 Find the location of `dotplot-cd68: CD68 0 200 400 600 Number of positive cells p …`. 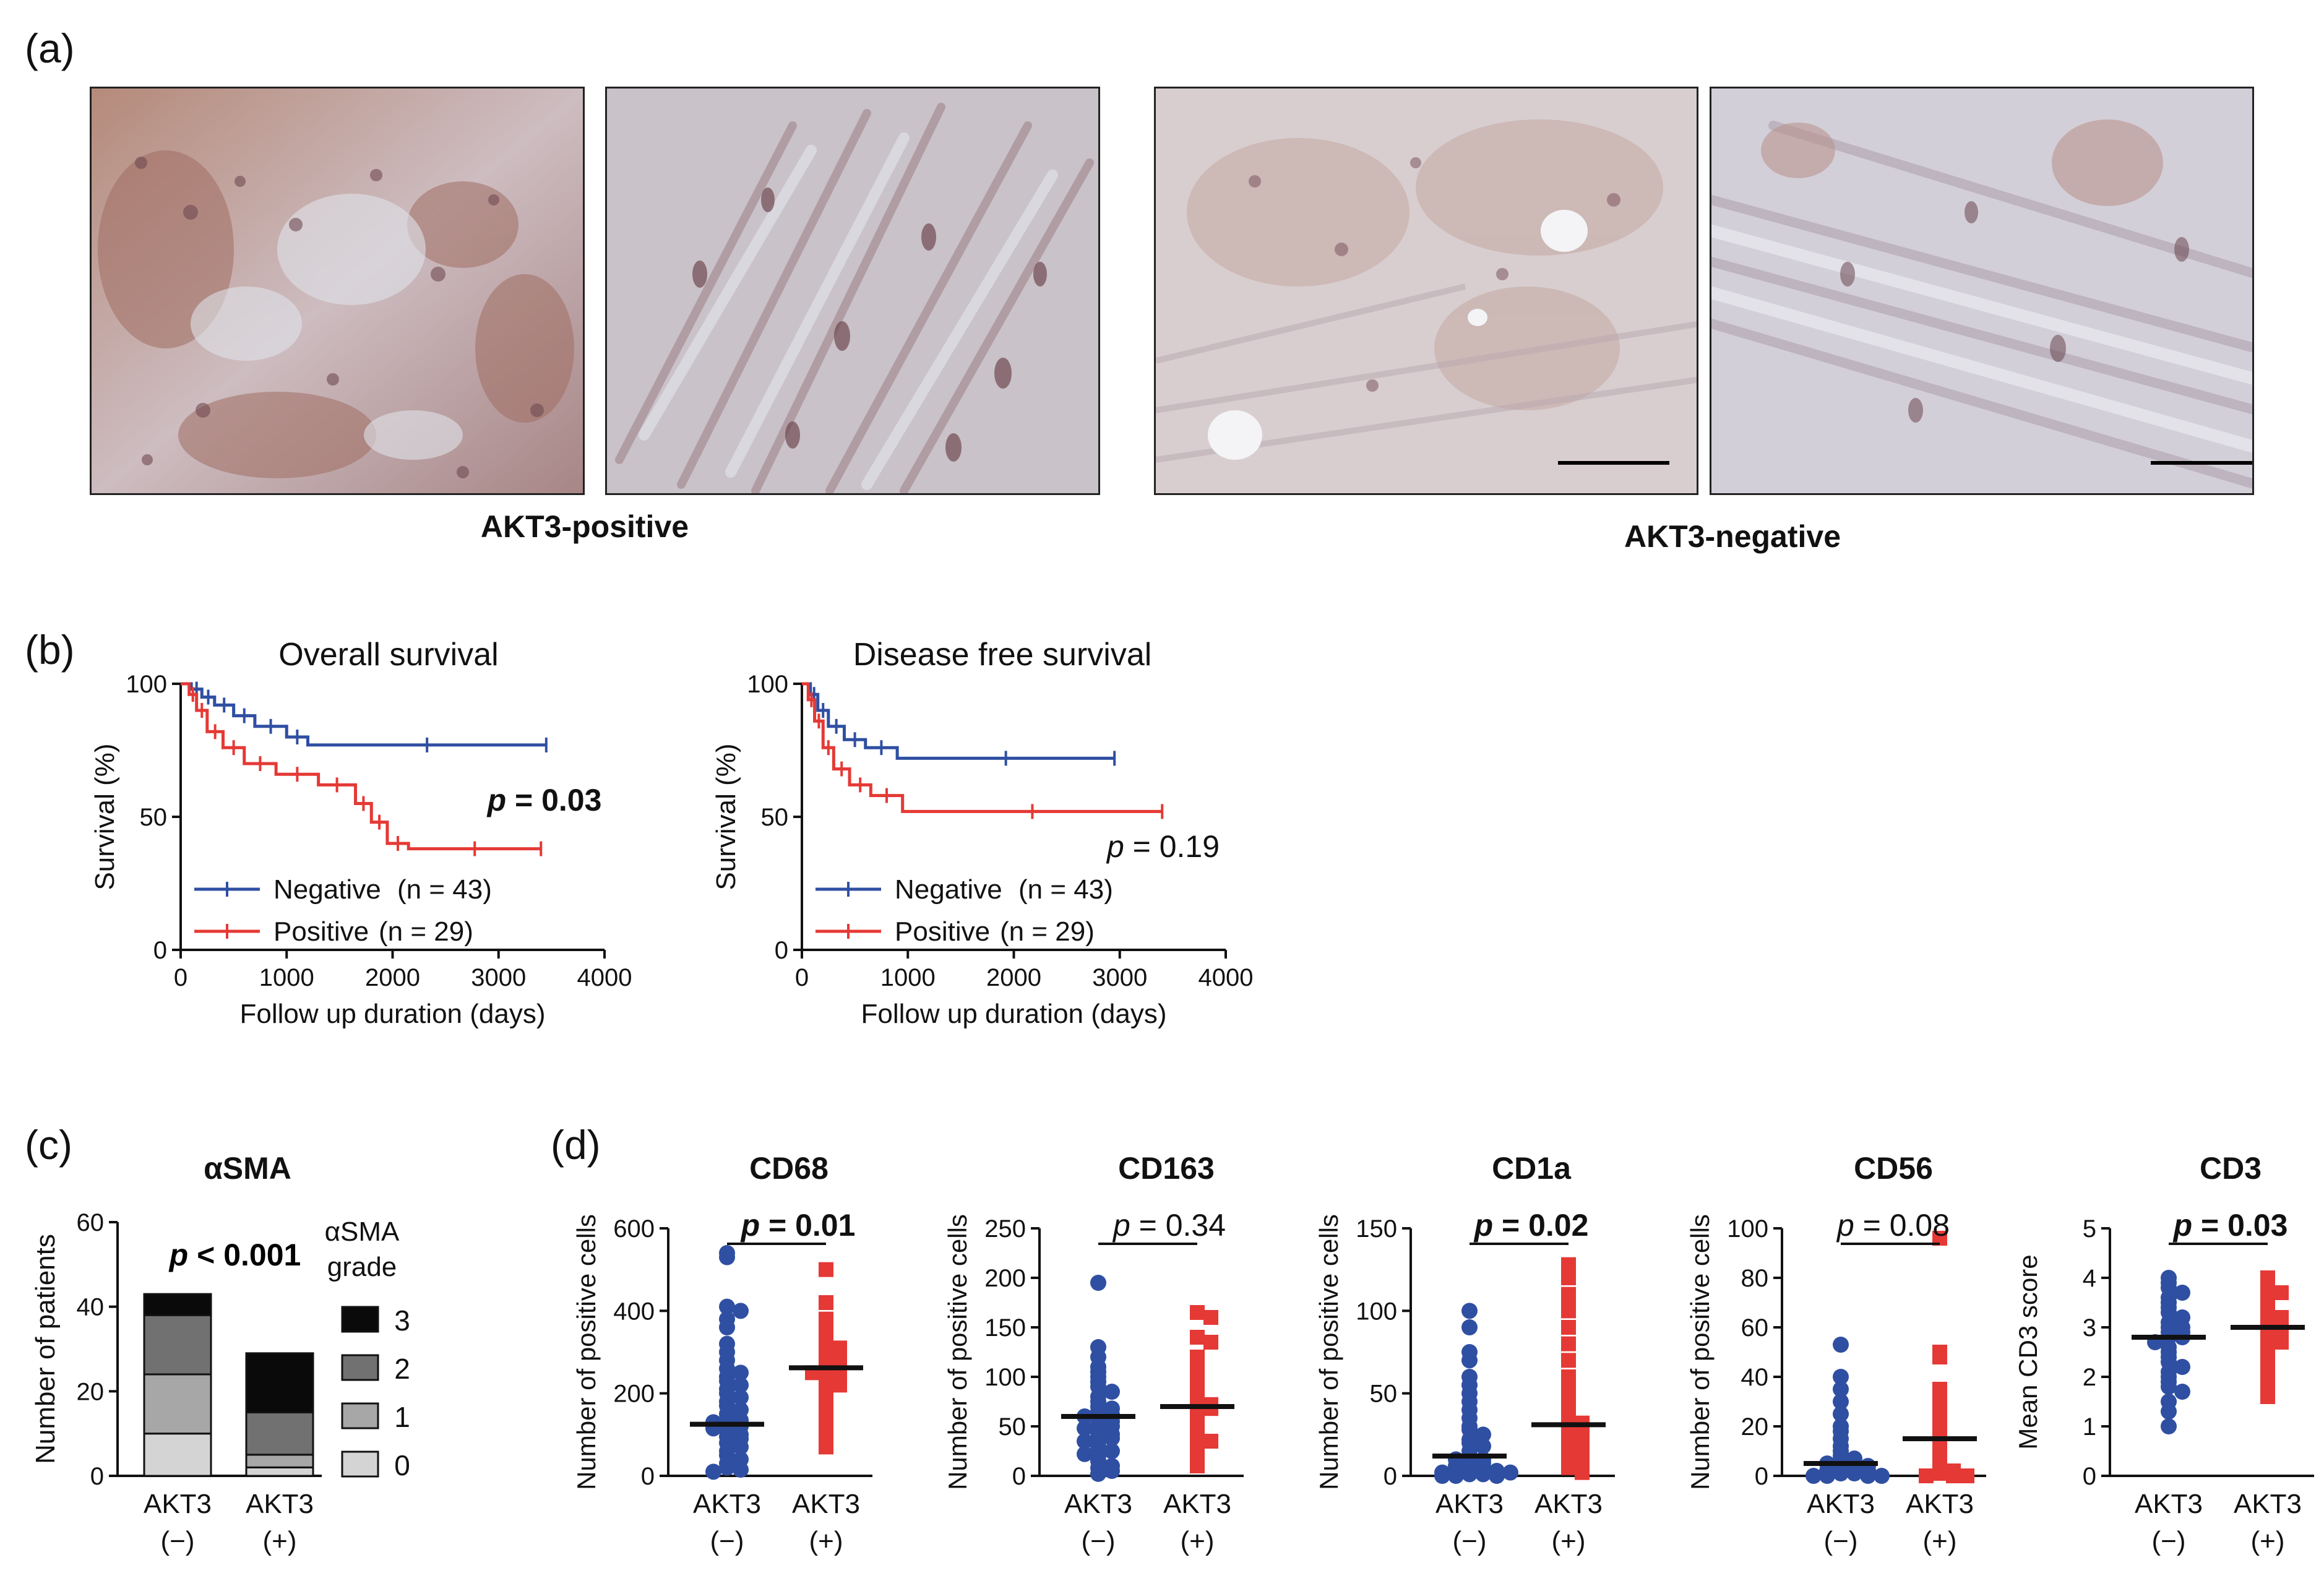

dotplot-cd68: CD68 0 200 400 600 Number of positive cells p … is located at coordinates (722, 1354).